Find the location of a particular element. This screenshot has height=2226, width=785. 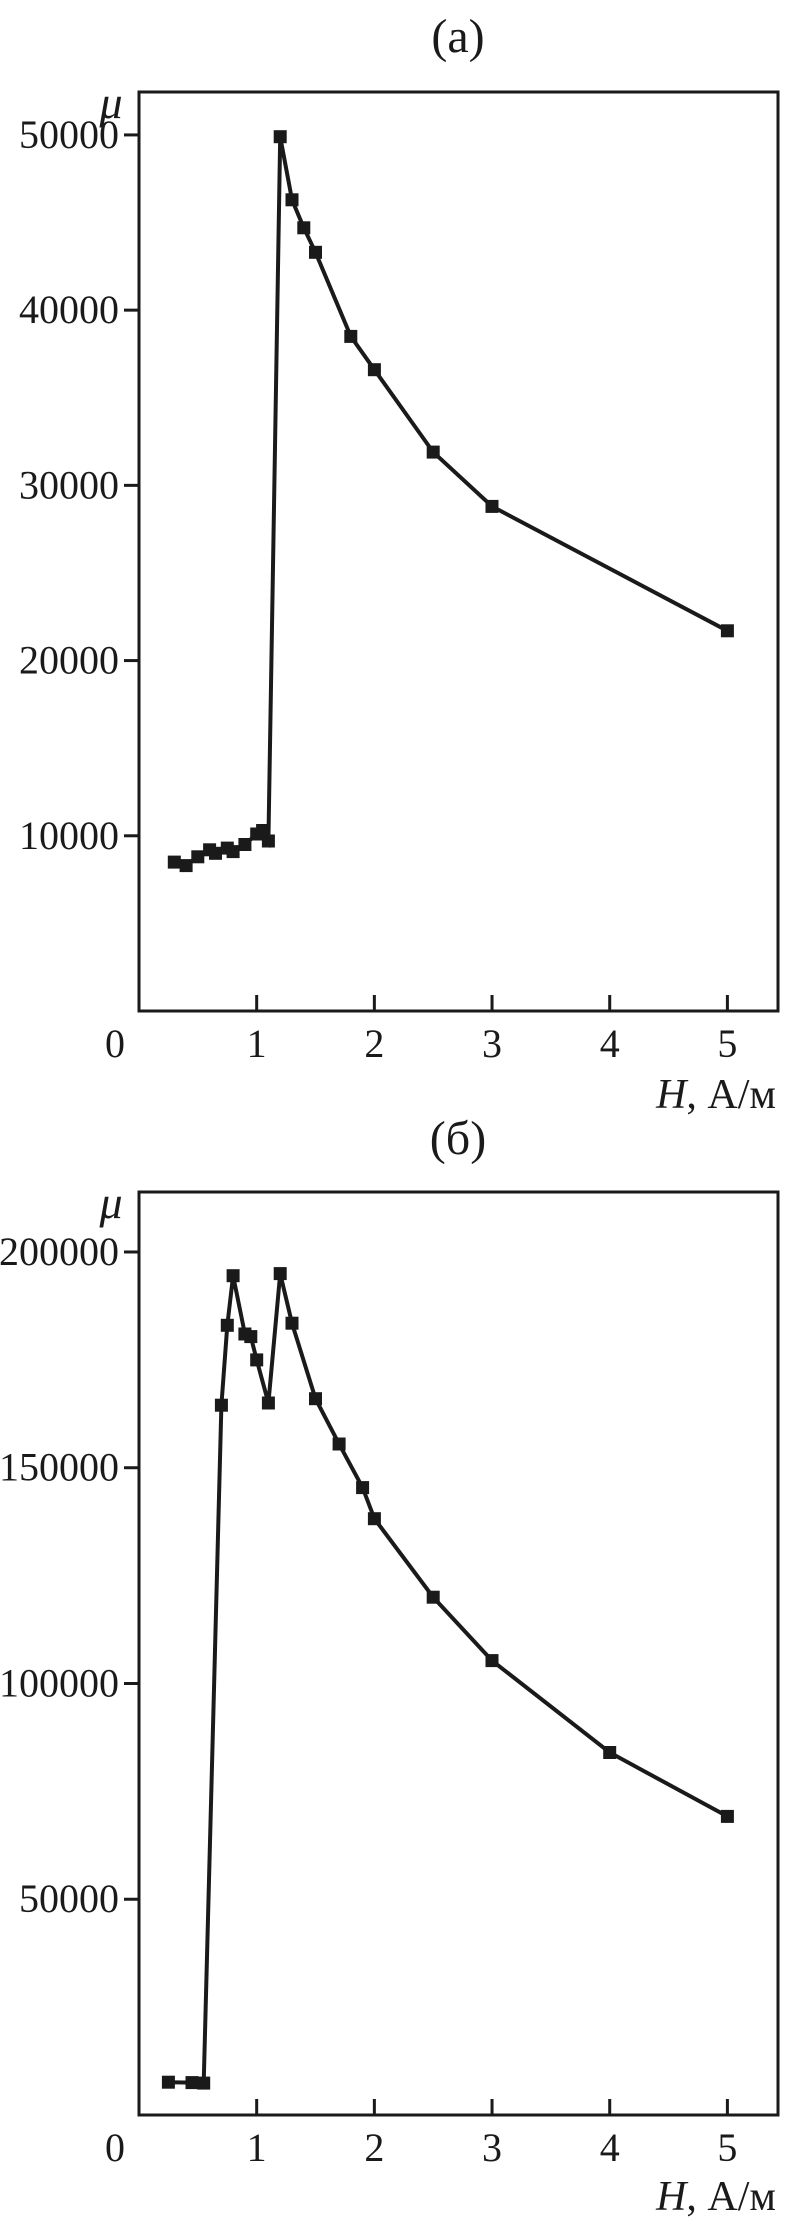

chart-b-x-axis-label: H, А/м is located at coordinates (715, 2197).